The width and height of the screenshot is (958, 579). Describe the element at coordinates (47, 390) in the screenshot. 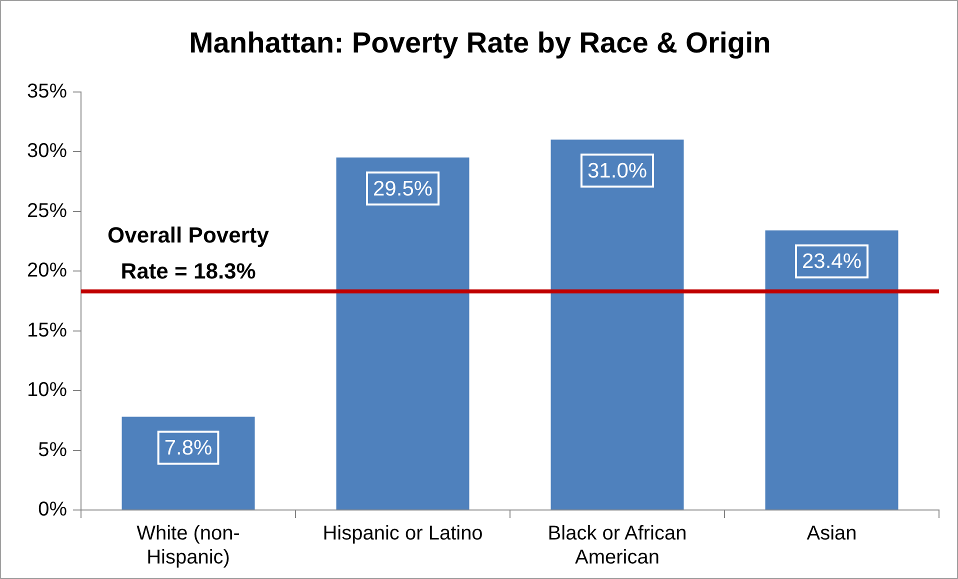

I see `y-tick-label: 10%` at that location.